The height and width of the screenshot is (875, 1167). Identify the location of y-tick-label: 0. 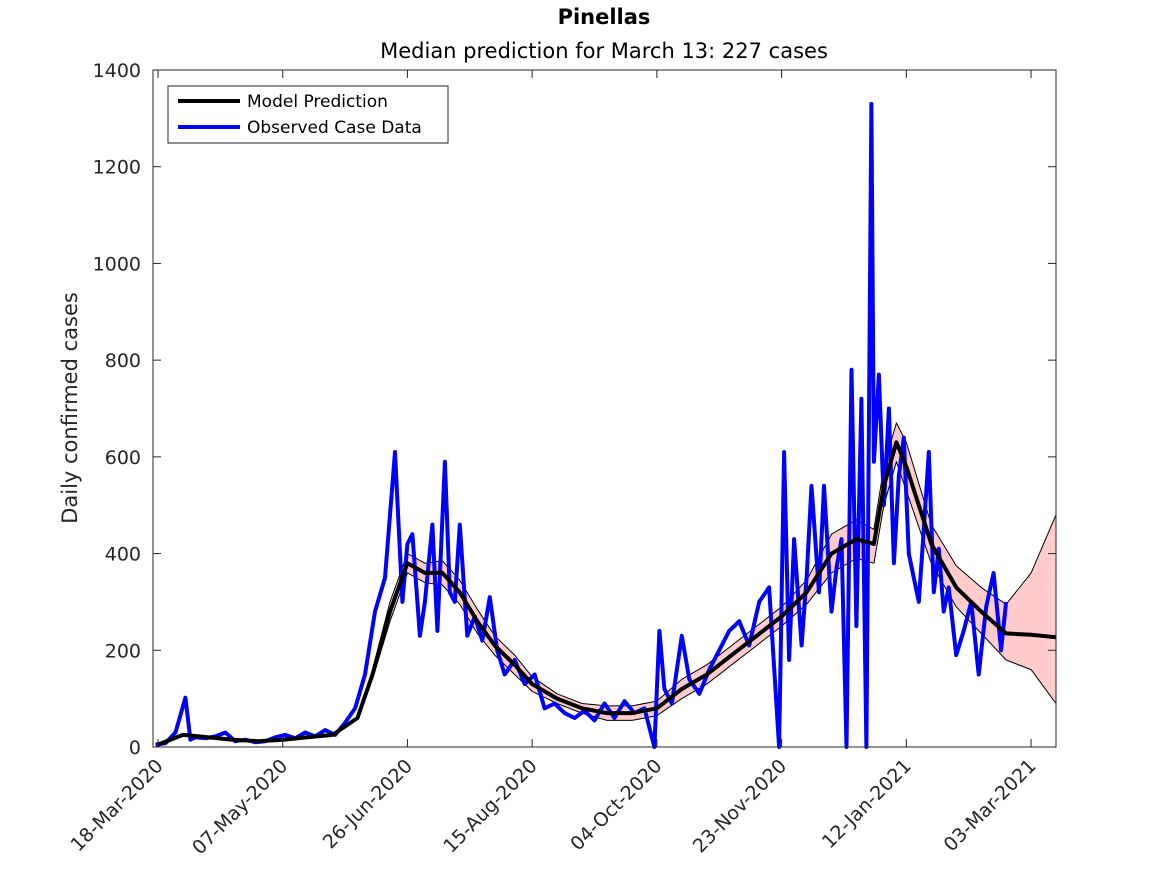
(135, 748).